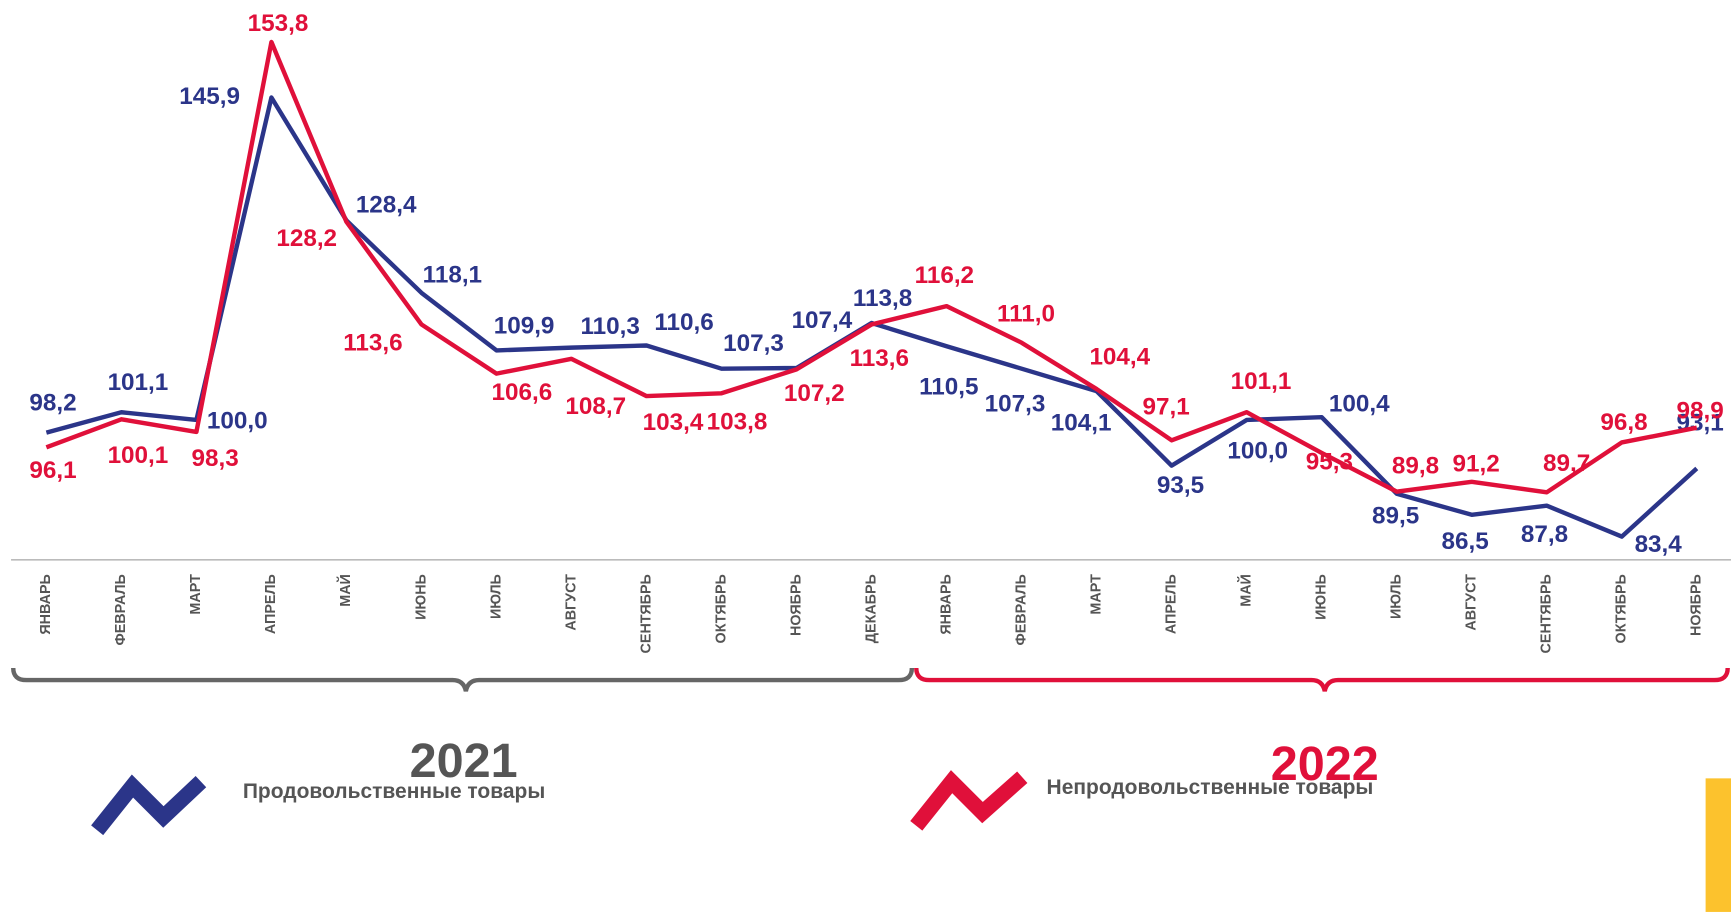 The height and width of the screenshot is (912, 1731). Describe the element at coordinates (673, 422) in the screenshot. I see `value-label: 103,4` at that location.